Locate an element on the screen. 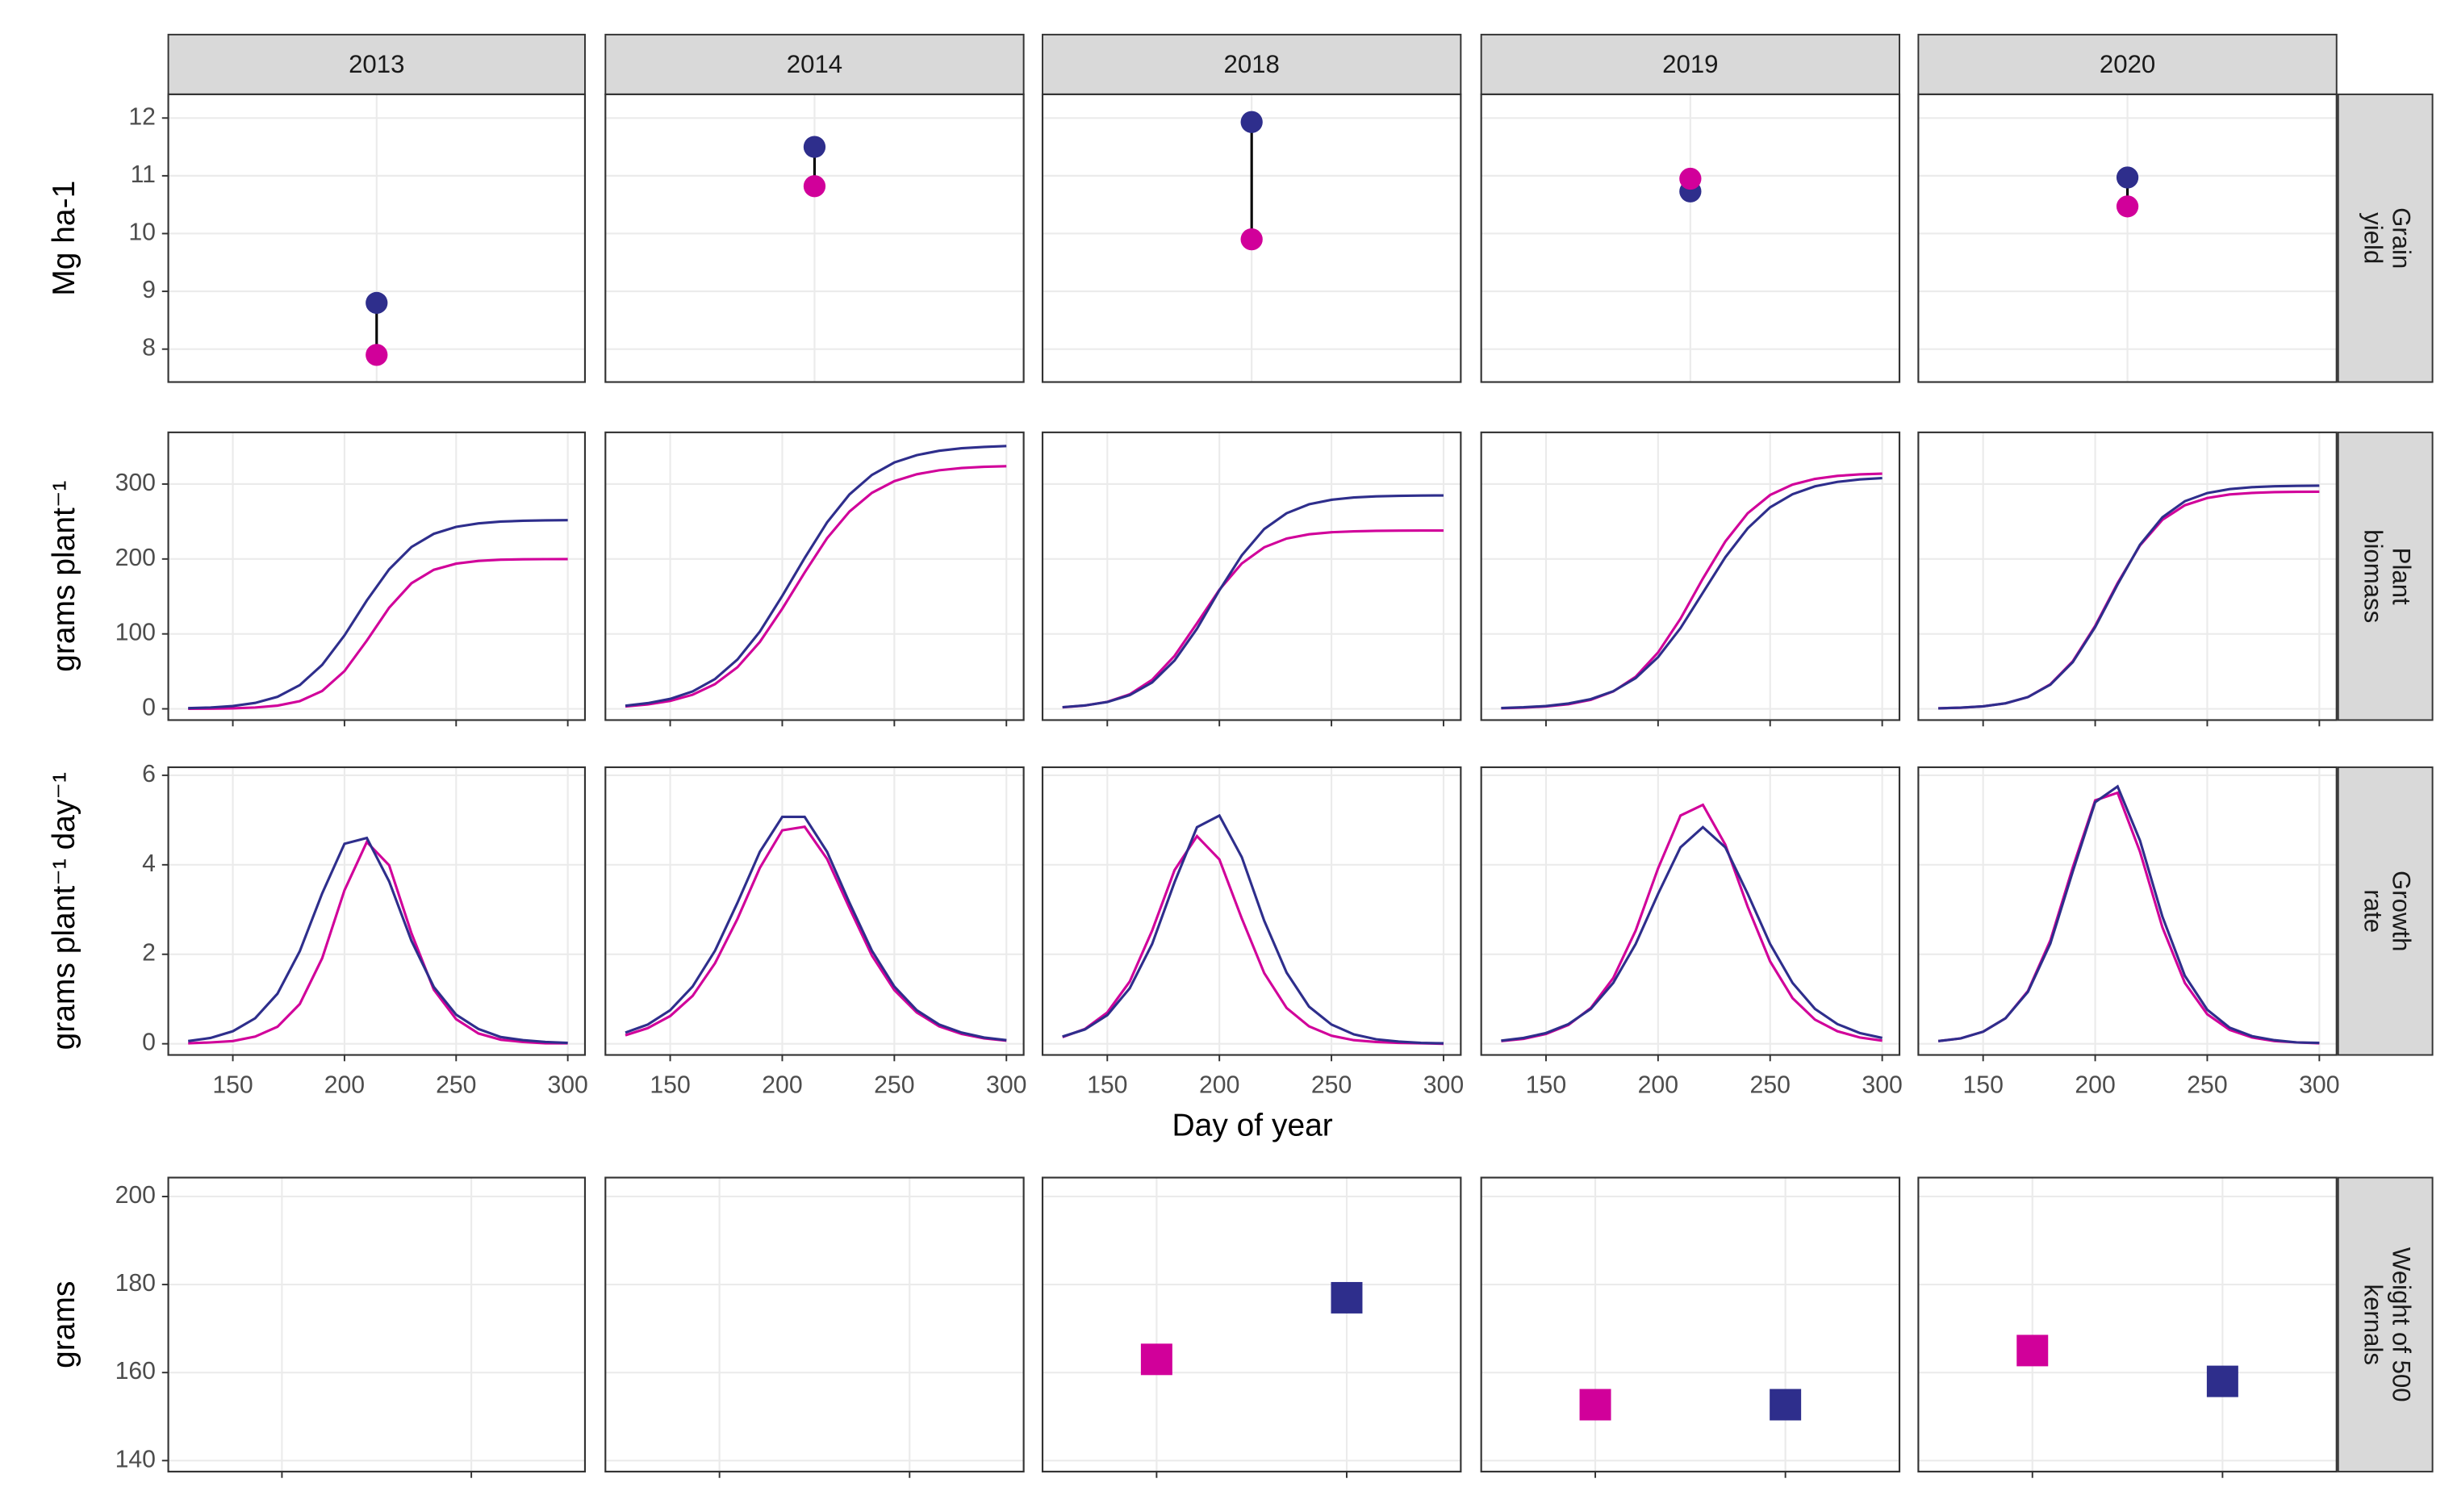 This screenshot has width=2453, height=1512. row-label: Plant is located at coordinates (2401, 576).